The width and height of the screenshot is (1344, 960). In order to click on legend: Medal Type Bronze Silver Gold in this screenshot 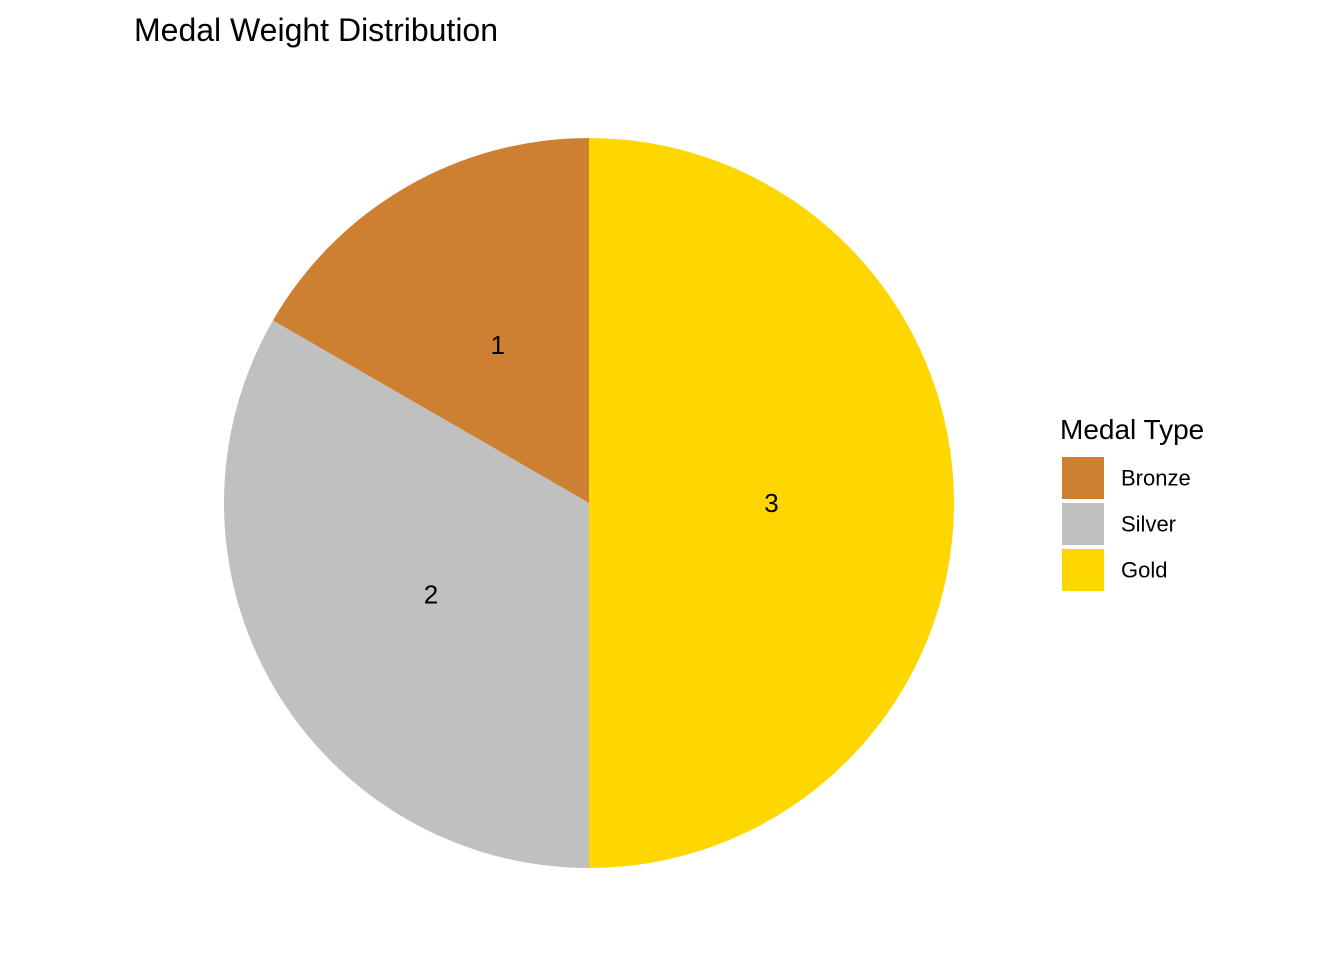, I will do `click(1132, 502)`.